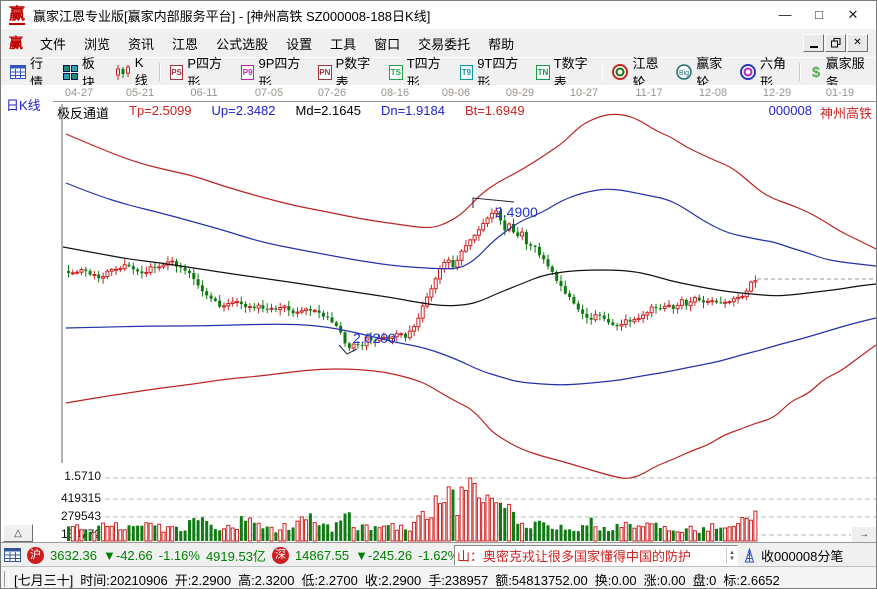 The height and width of the screenshot is (589, 877). Describe the element at coordinates (491, 73) in the screenshot. I see `toolbar-button-7: T9 9T四方形` at that location.